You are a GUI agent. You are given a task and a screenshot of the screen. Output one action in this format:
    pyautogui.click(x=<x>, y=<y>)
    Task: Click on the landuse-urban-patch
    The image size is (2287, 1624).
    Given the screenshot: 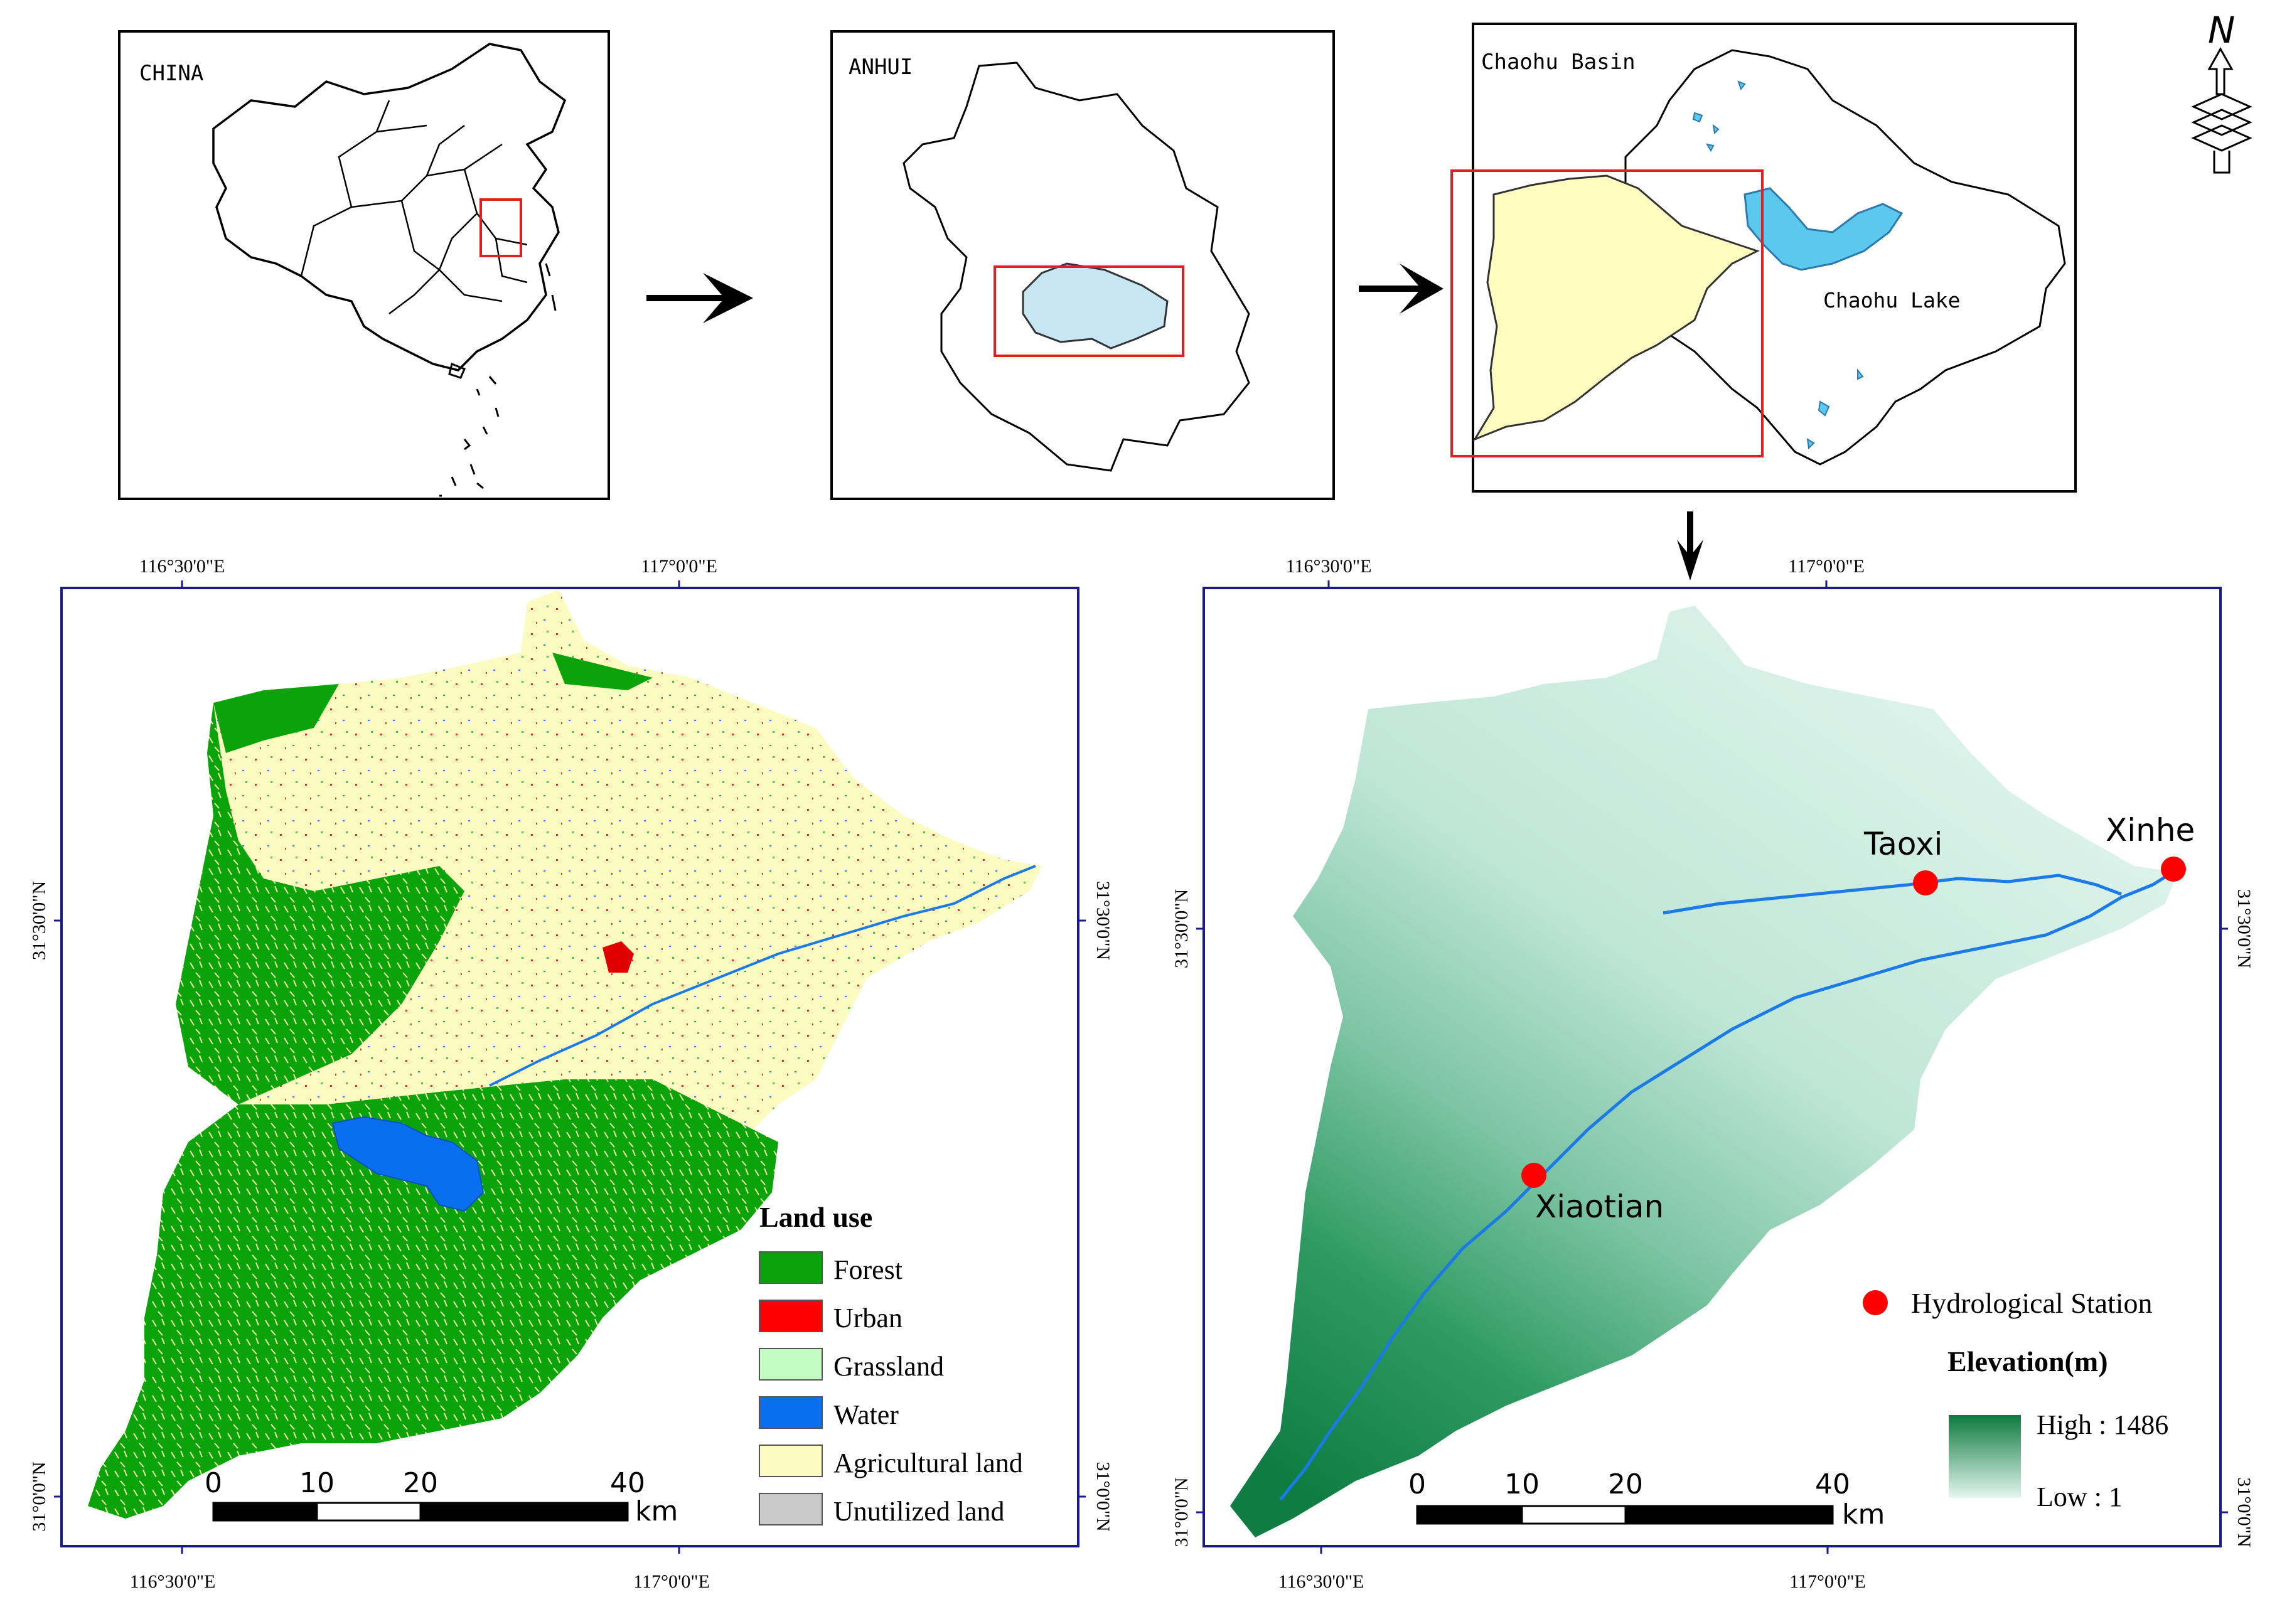 What is the action you would take?
    pyautogui.click(x=618, y=957)
    